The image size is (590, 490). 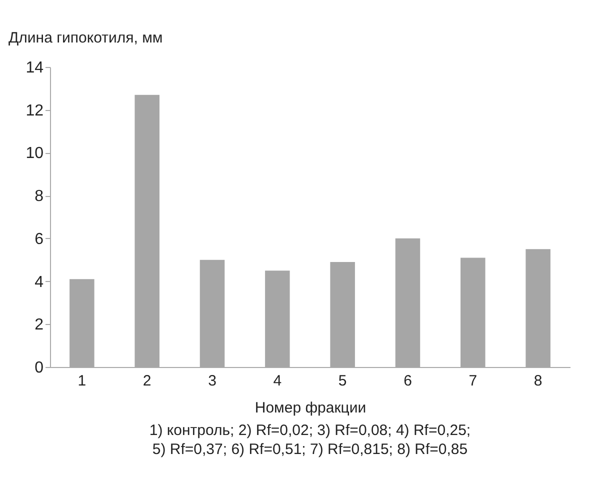 What do you see at coordinates (277, 381) in the screenshot?
I see `x-tick-label: 4` at bounding box center [277, 381].